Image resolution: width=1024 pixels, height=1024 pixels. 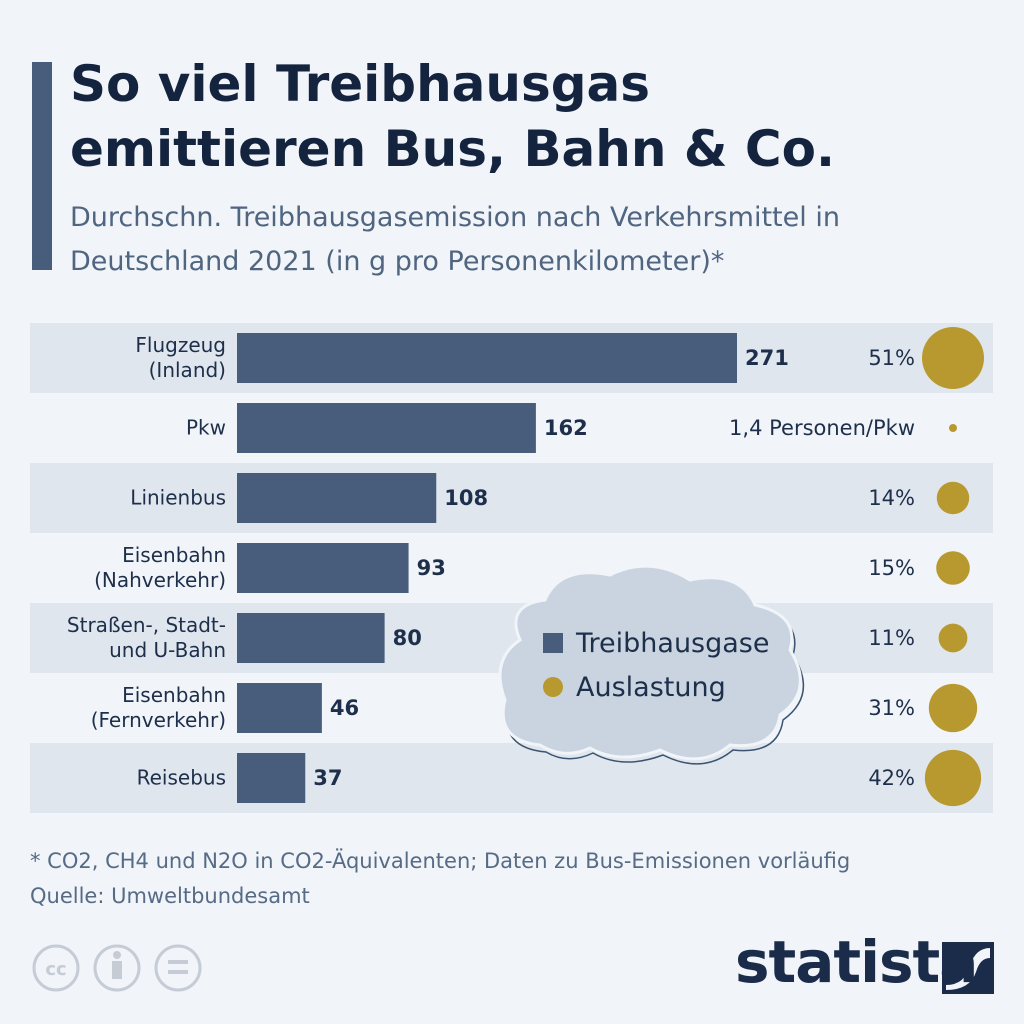 What do you see at coordinates (891, 568) in the screenshot?
I see `occupancy-label: 15%` at bounding box center [891, 568].